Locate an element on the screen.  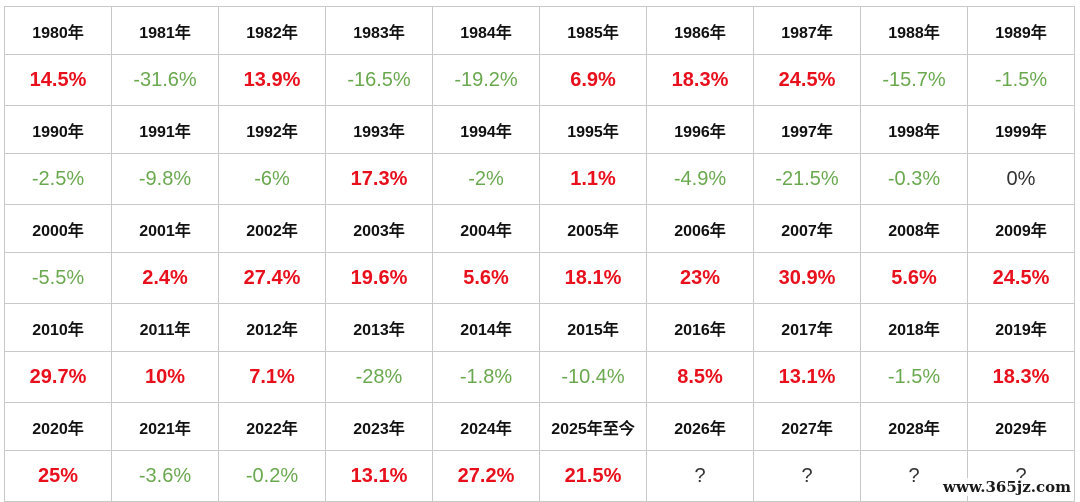
return-cell: -9.8% is located at coordinates (165, 179).